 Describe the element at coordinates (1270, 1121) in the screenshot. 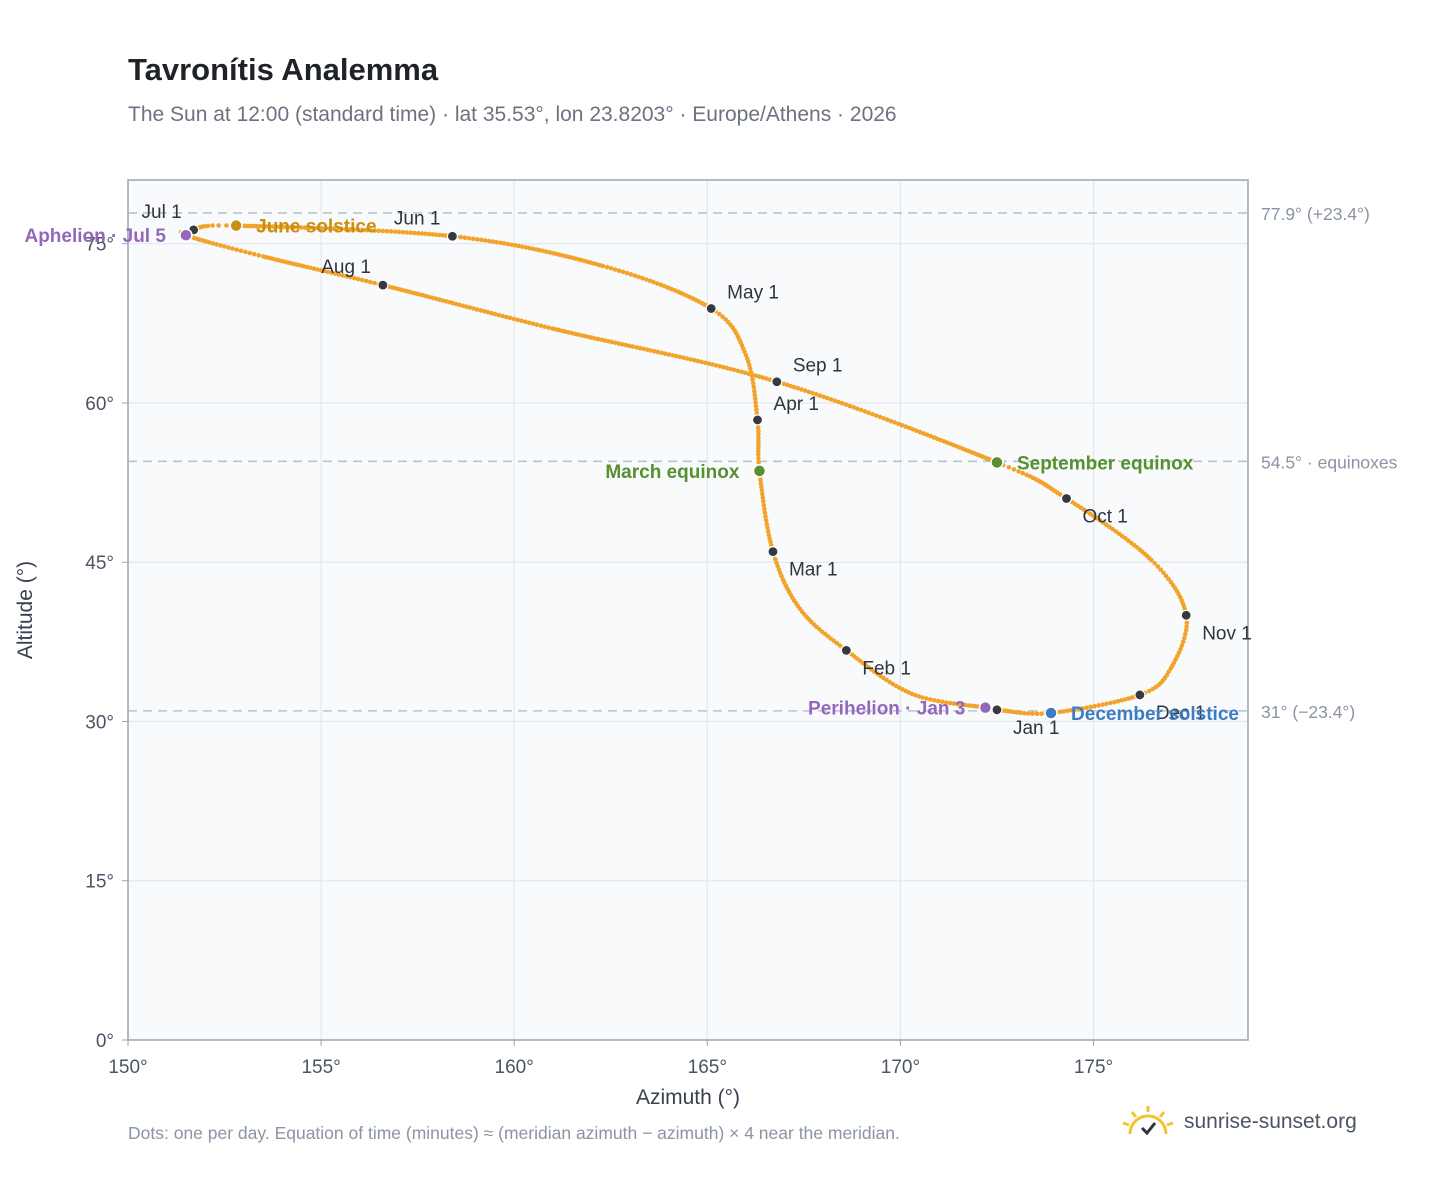

I see `brand-name: sunrise-sunset.org` at that location.